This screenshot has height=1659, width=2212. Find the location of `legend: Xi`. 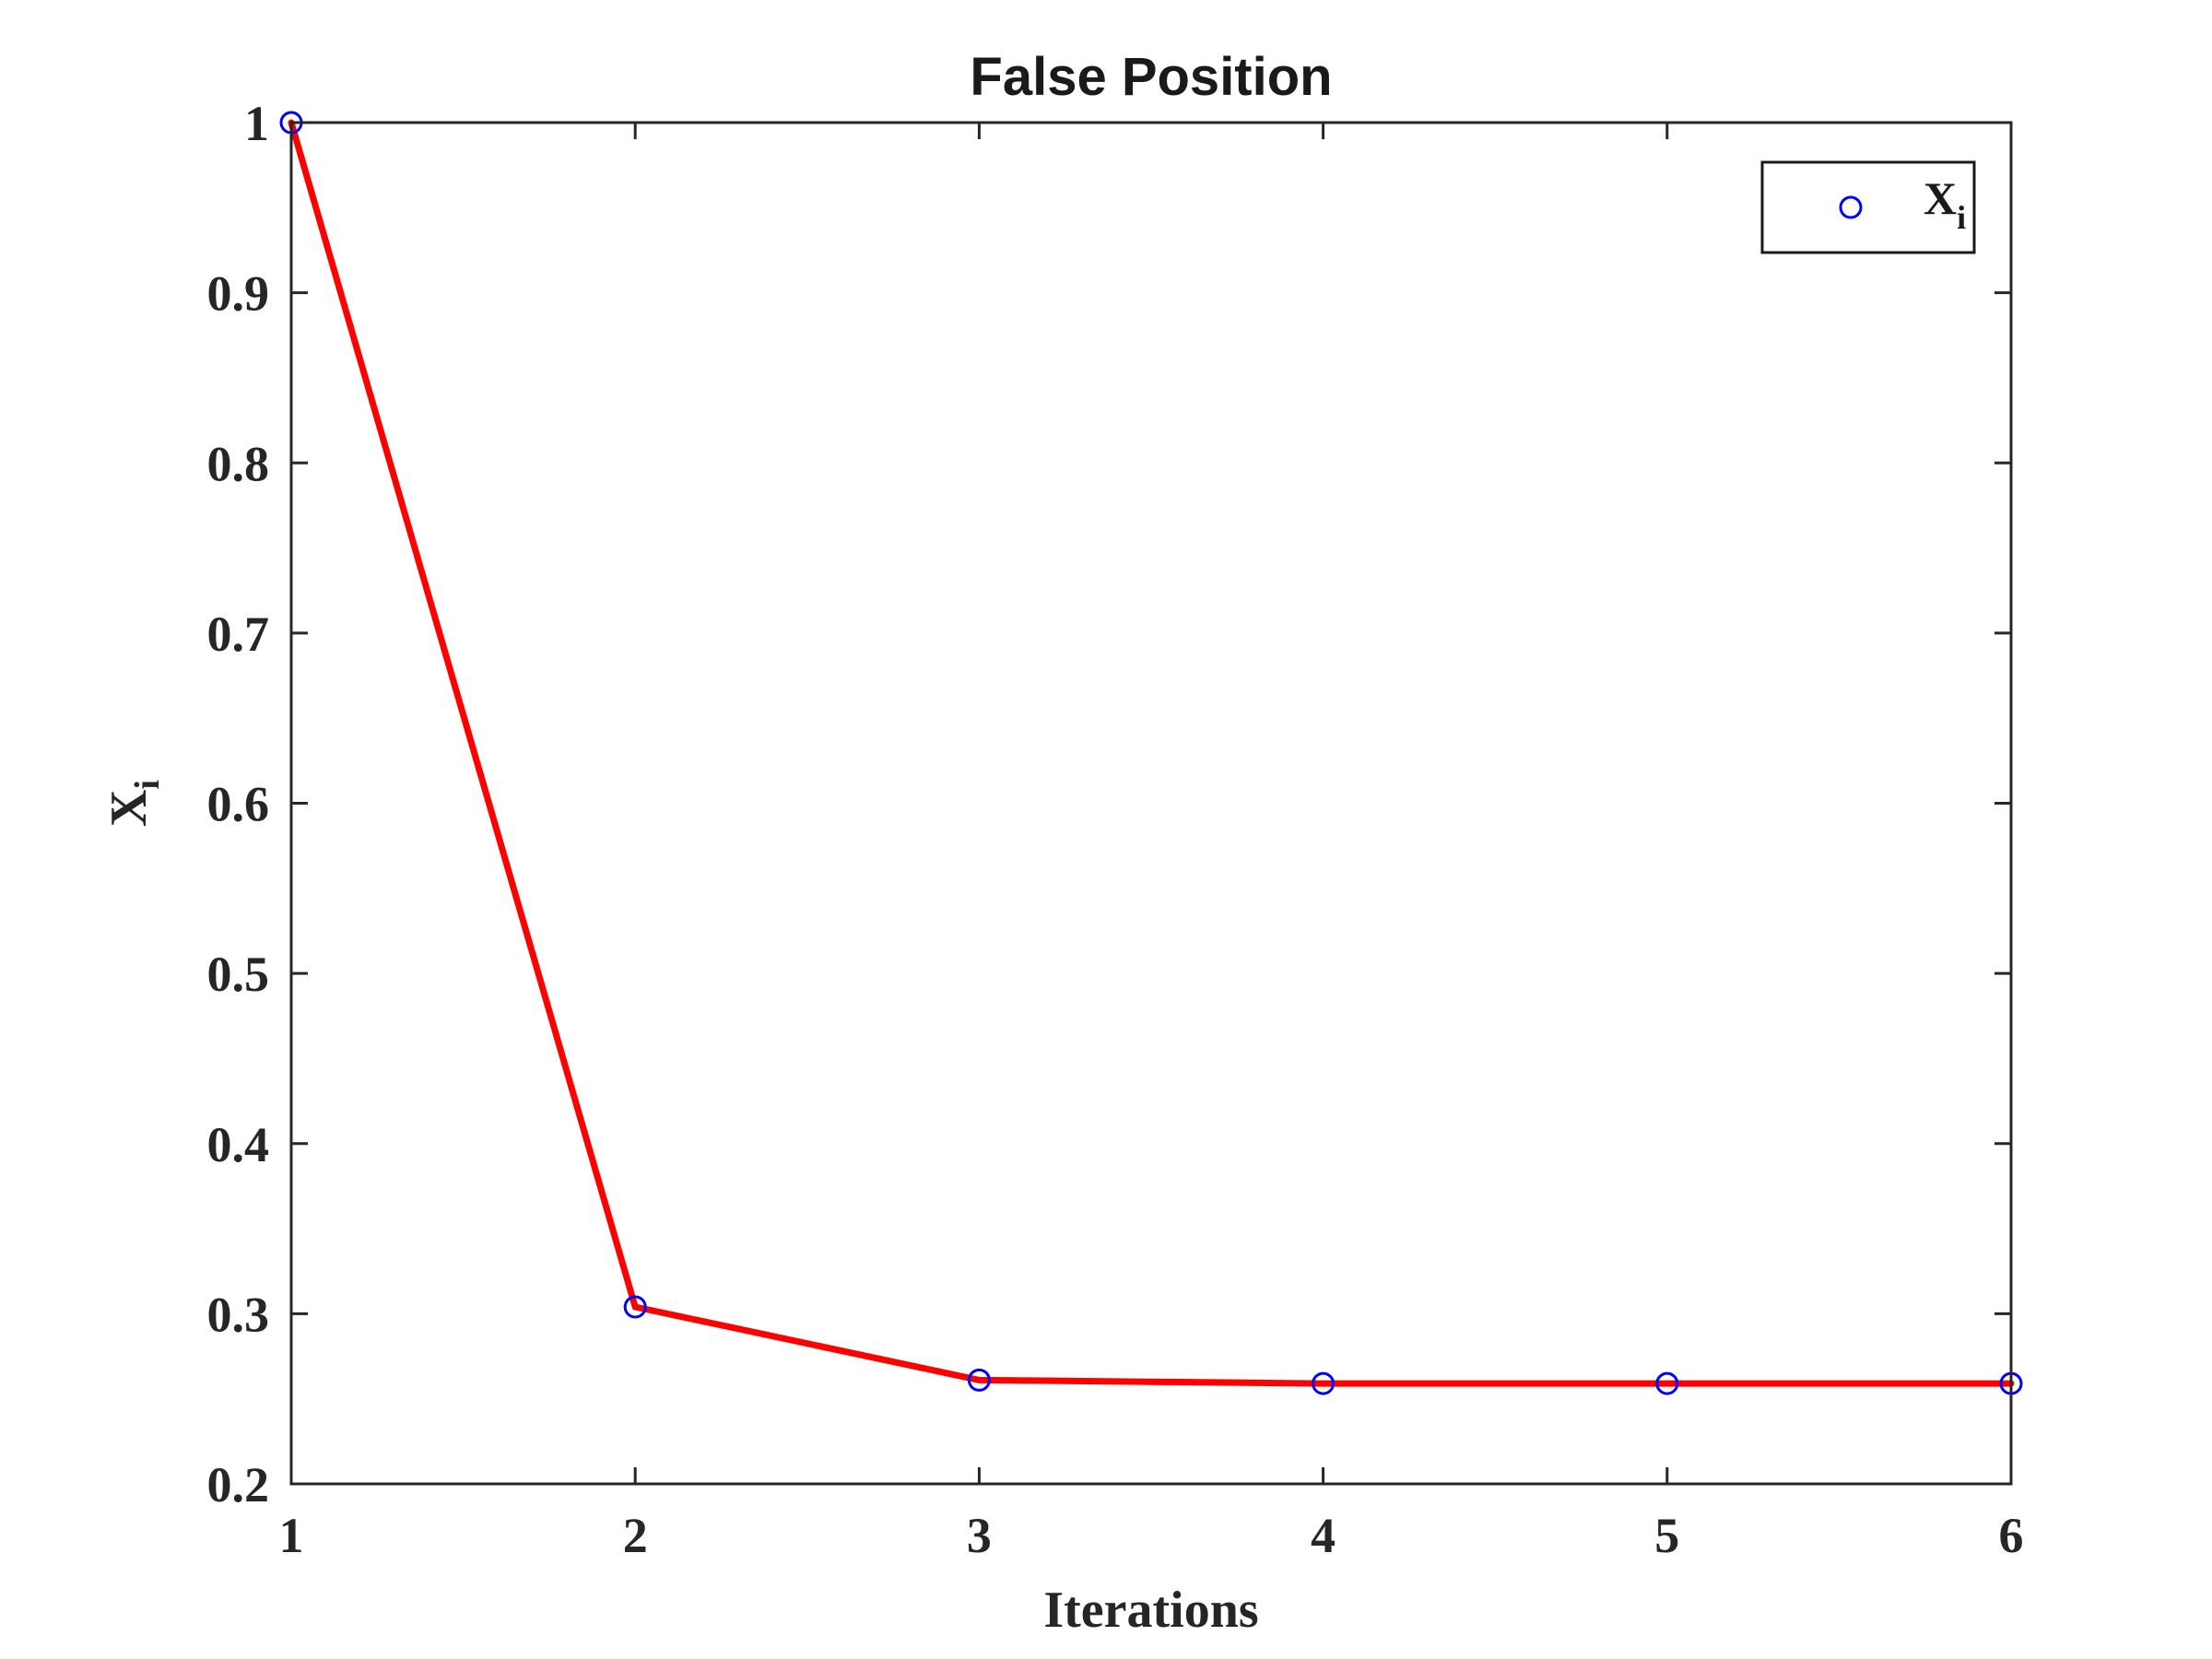

legend: Xi is located at coordinates (1868, 207).